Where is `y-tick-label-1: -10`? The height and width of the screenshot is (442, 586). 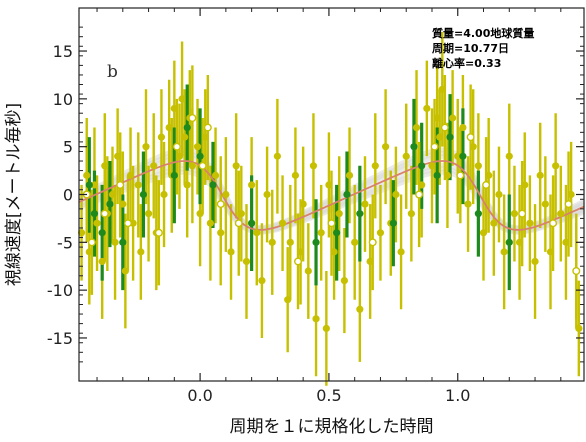
y-tick-label-1: -10 is located at coordinates (60, 290).